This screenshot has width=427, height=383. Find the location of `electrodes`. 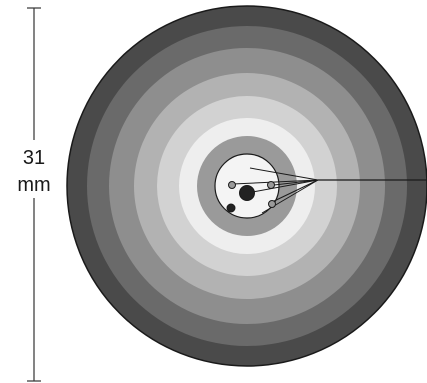

electrodes is located at coordinates (251, 197).